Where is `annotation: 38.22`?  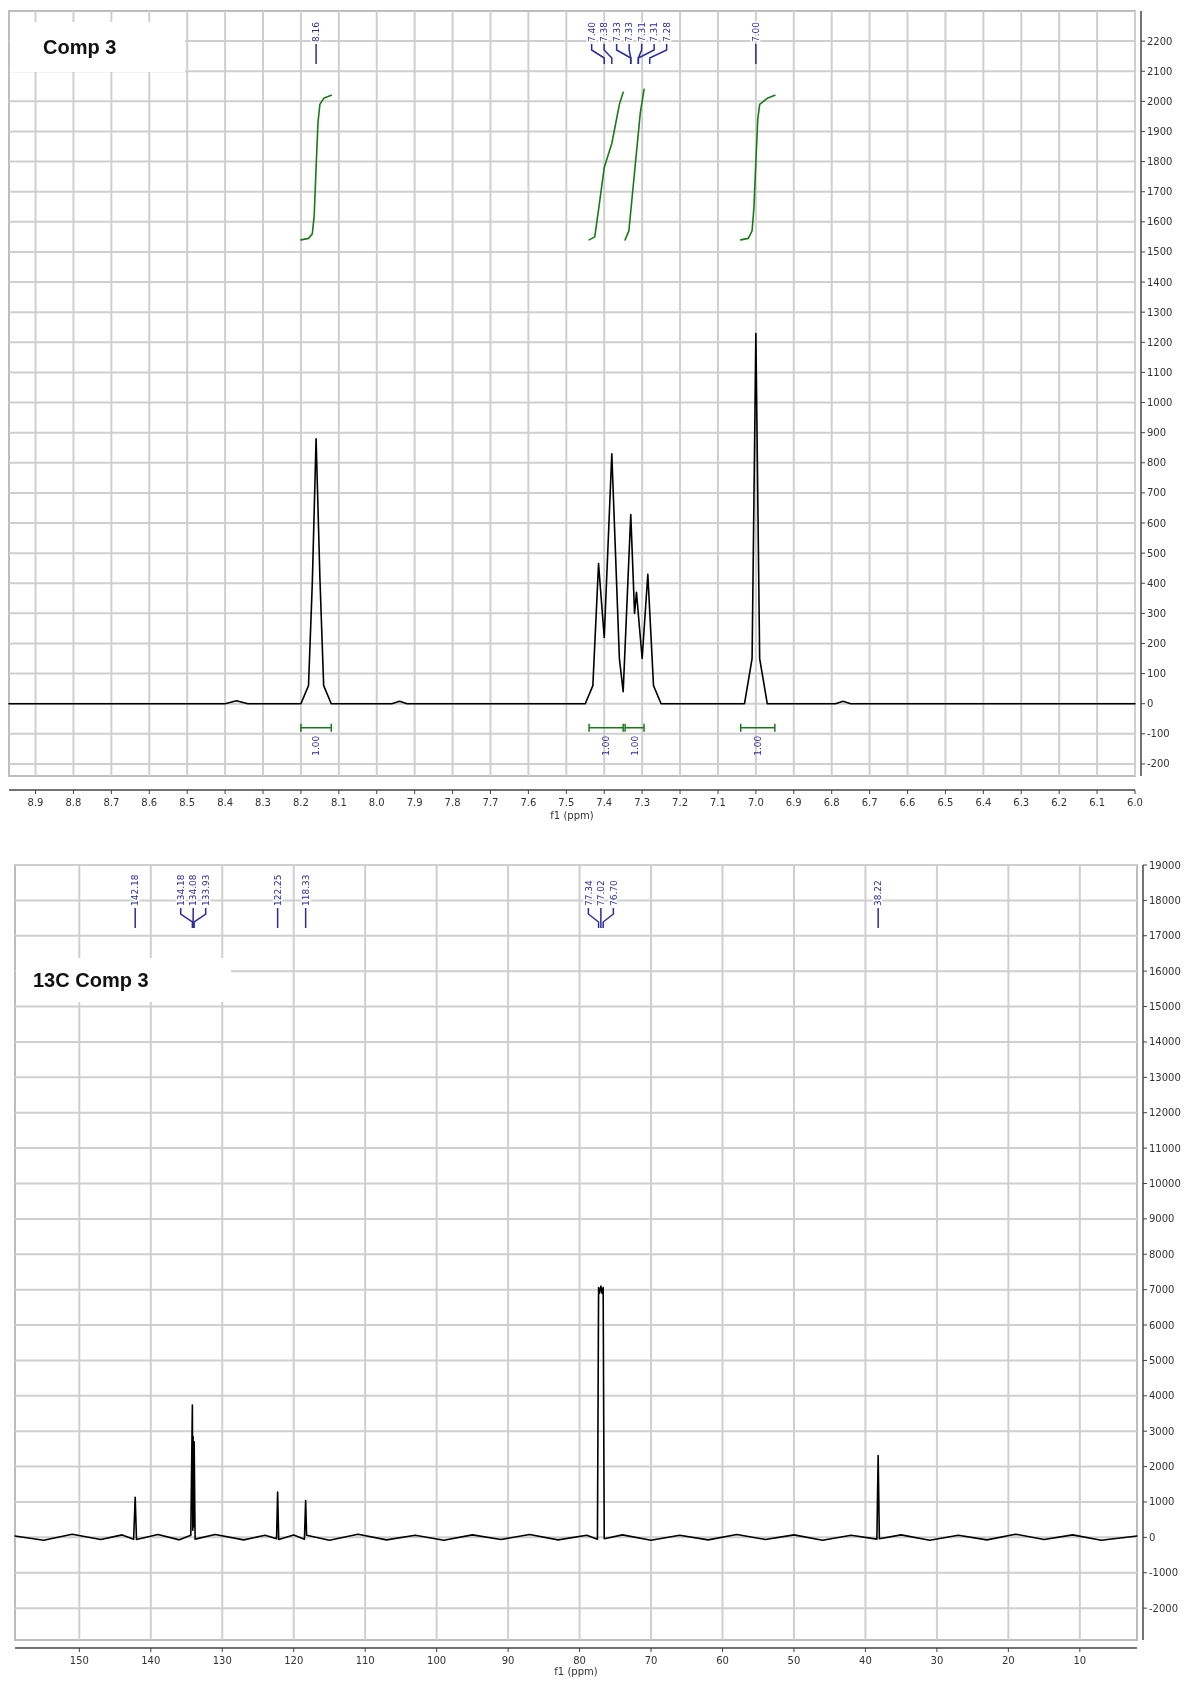
annotation: 38.22 is located at coordinates (878, 893).